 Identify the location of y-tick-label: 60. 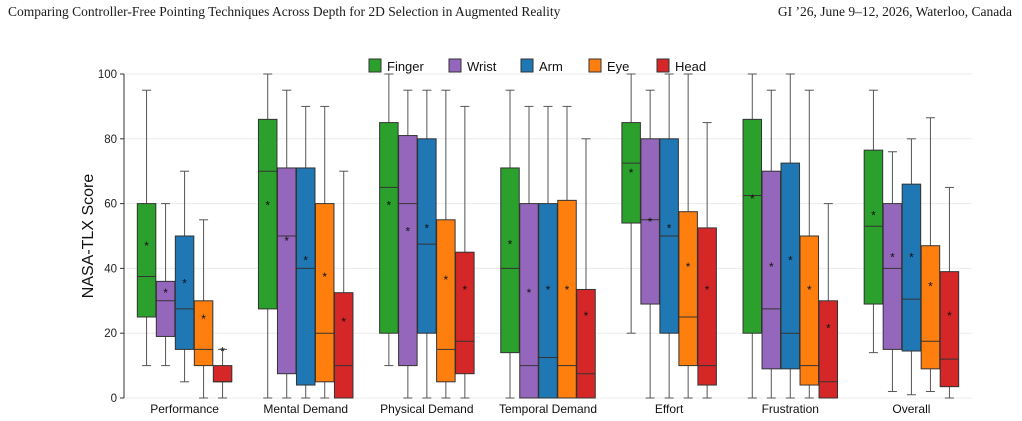
(110, 205).